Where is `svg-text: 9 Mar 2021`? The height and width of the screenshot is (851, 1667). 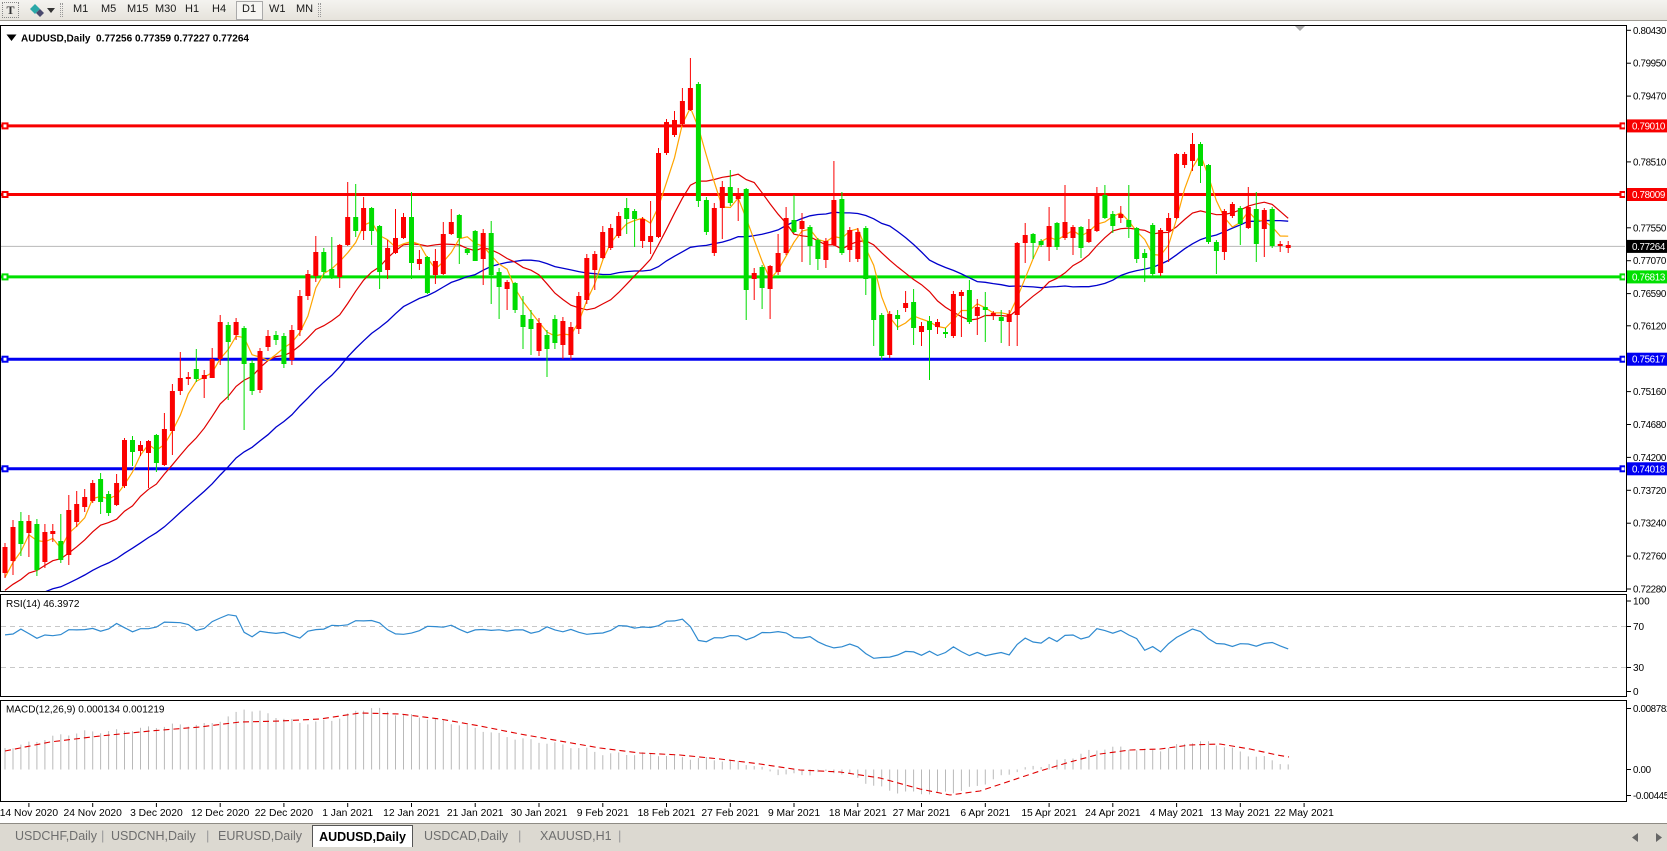 svg-text: 9 Mar 2021 is located at coordinates (794, 813).